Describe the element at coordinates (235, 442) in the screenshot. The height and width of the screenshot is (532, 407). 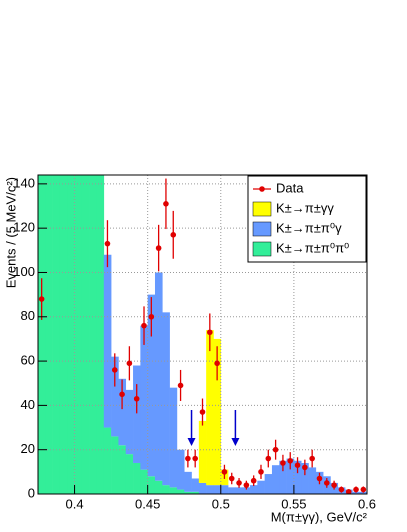
I see `arrow-head` at that location.